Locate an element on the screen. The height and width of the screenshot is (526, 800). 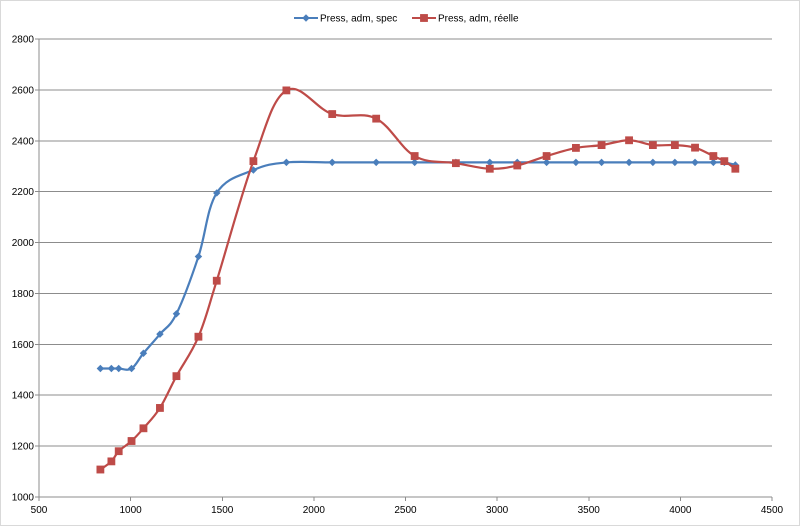
legend-item-spec: Press, adm, spec is located at coordinates (345, 19).